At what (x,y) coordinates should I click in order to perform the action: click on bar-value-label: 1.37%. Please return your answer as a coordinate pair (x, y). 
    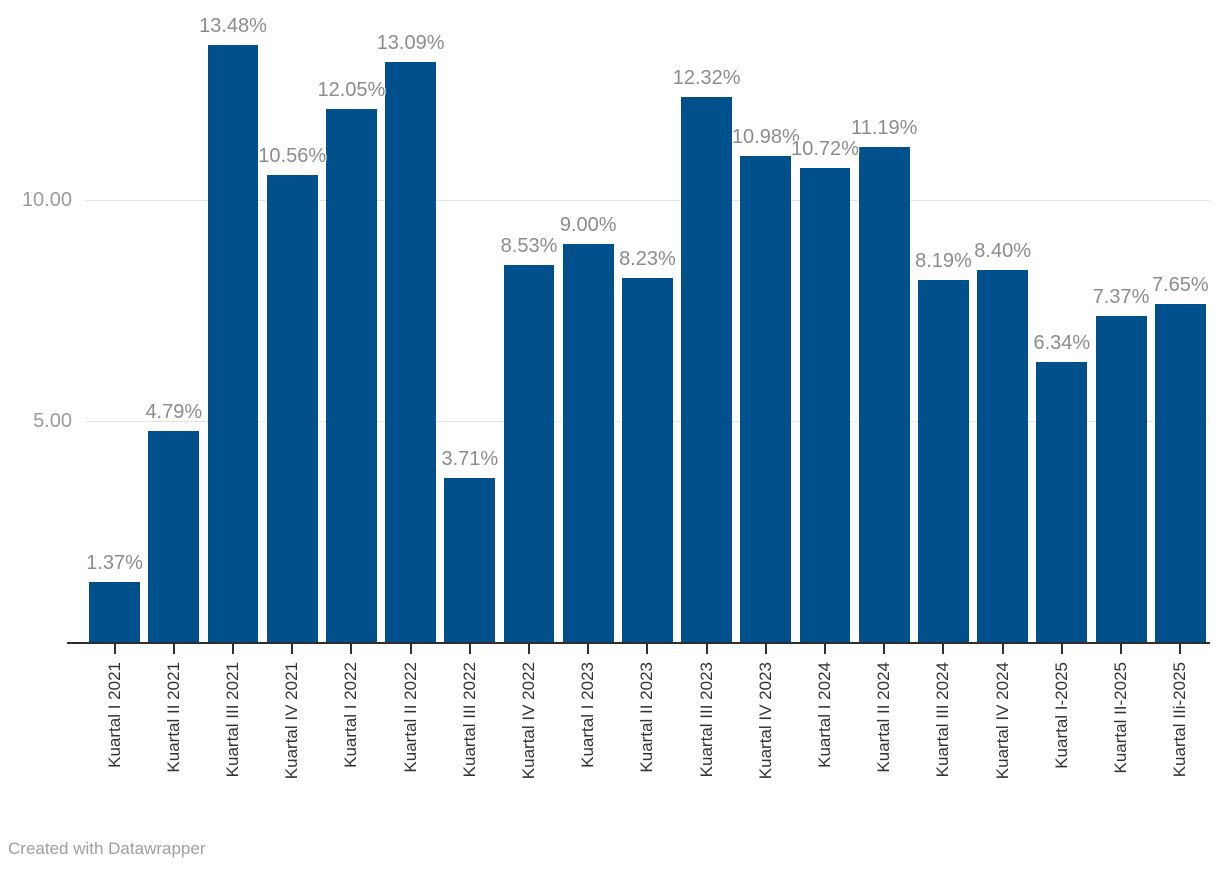
    Looking at the image, I should click on (114, 563).